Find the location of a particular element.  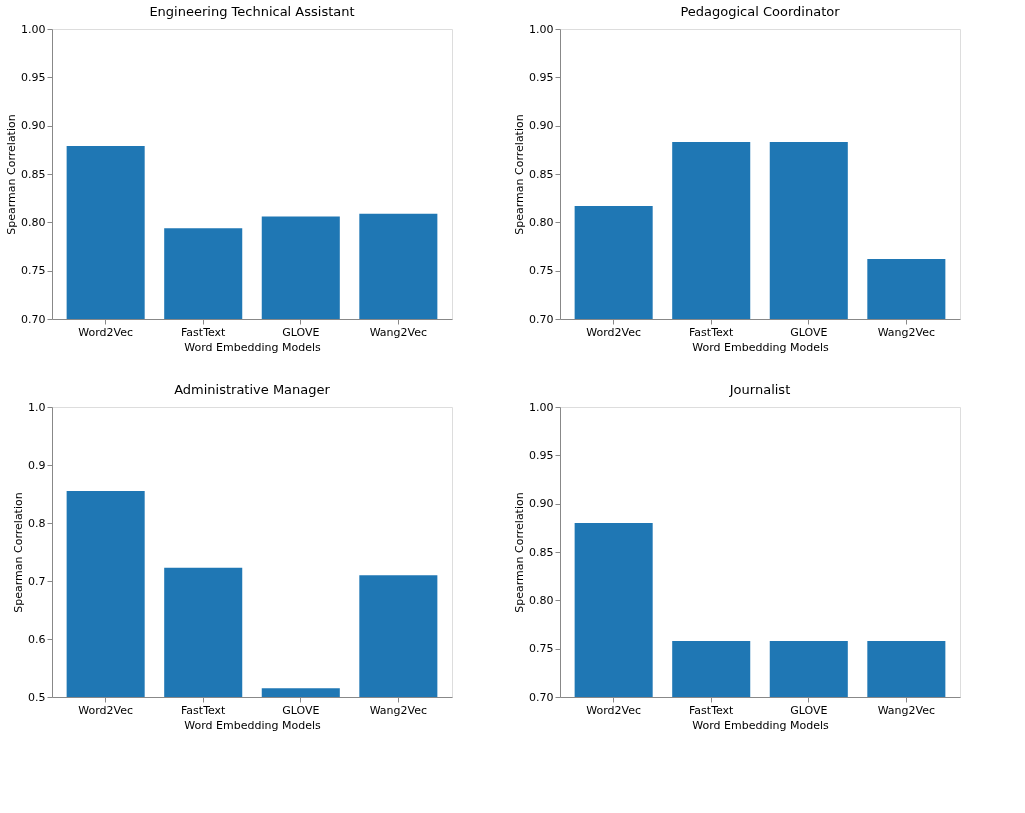

chart-title: Engineering Technical Assistant is located at coordinates (252, 11).